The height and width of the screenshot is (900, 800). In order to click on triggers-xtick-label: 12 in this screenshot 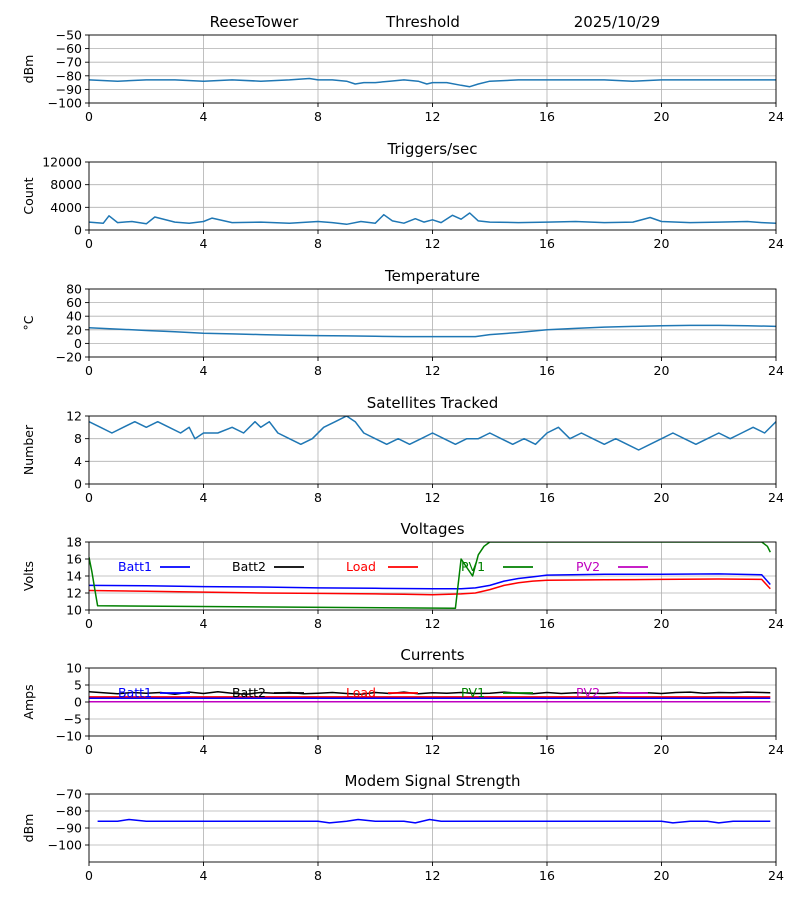, I will do `click(433, 243)`.